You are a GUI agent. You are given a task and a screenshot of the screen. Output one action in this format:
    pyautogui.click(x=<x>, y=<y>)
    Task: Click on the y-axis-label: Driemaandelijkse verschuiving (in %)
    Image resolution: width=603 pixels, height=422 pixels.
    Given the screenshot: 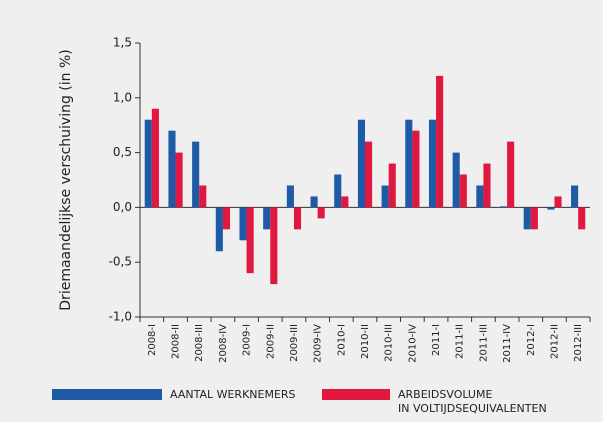 What is the action you would take?
    pyautogui.click(x=66, y=179)
    